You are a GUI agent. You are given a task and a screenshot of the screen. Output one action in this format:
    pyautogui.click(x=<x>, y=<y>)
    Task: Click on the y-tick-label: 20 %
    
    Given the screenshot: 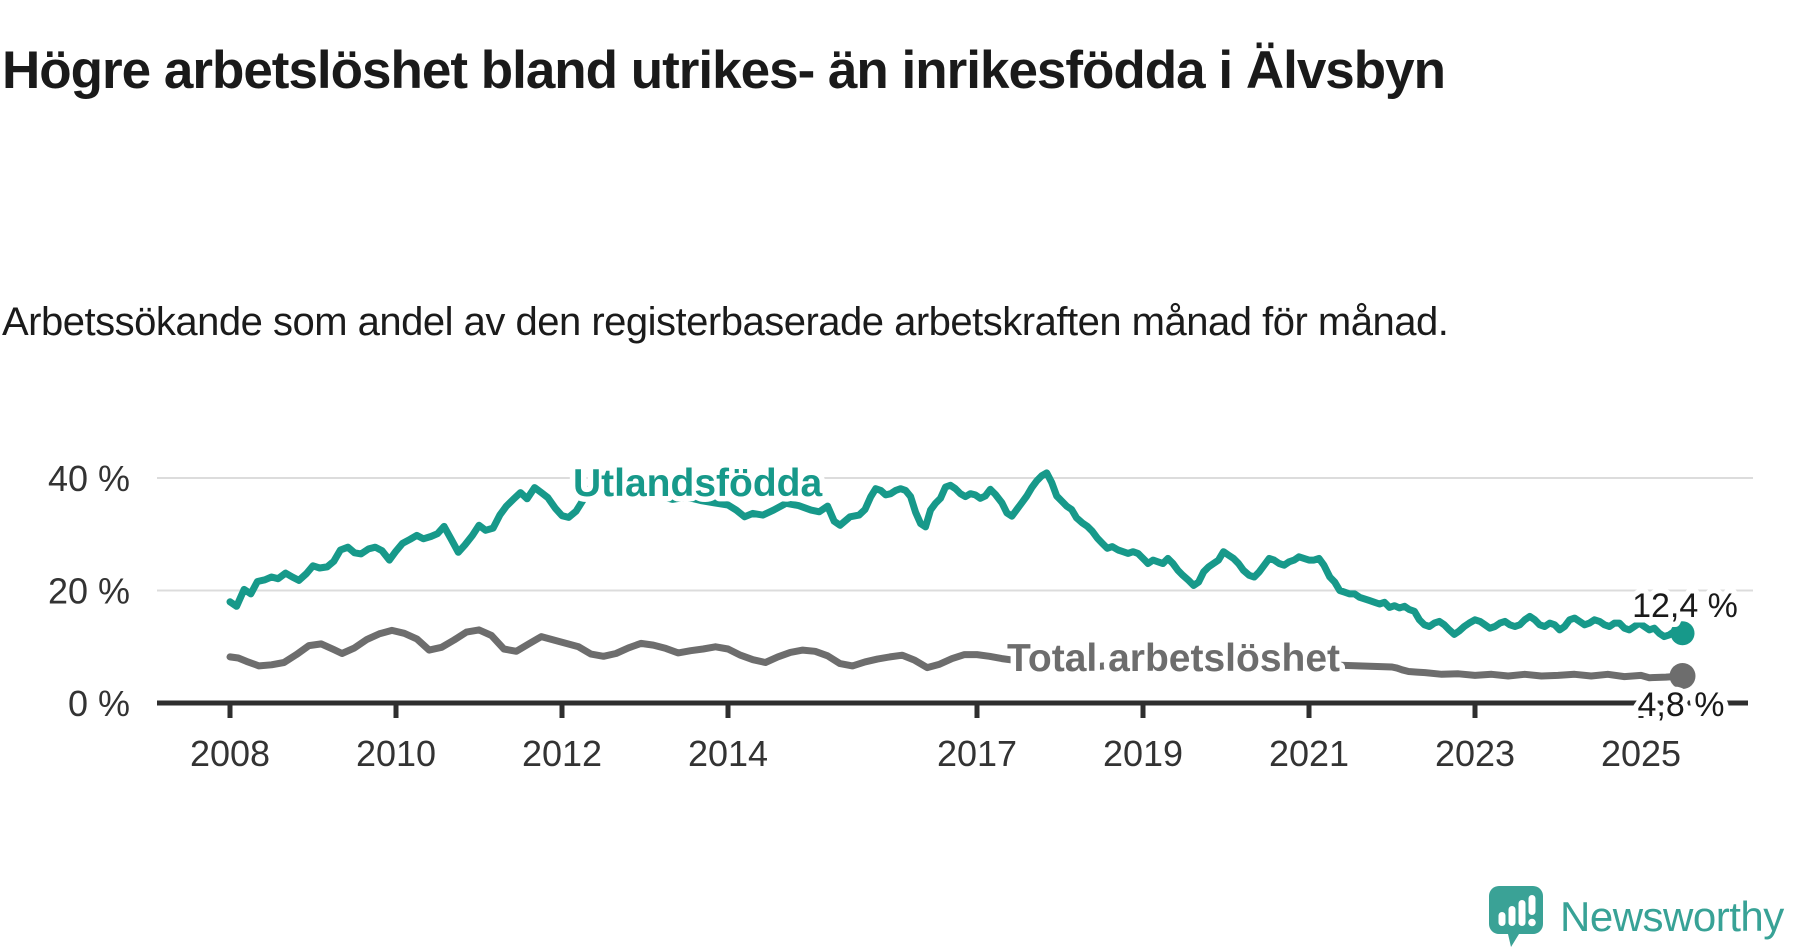 What is the action you would take?
    pyautogui.click(x=89, y=591)
    